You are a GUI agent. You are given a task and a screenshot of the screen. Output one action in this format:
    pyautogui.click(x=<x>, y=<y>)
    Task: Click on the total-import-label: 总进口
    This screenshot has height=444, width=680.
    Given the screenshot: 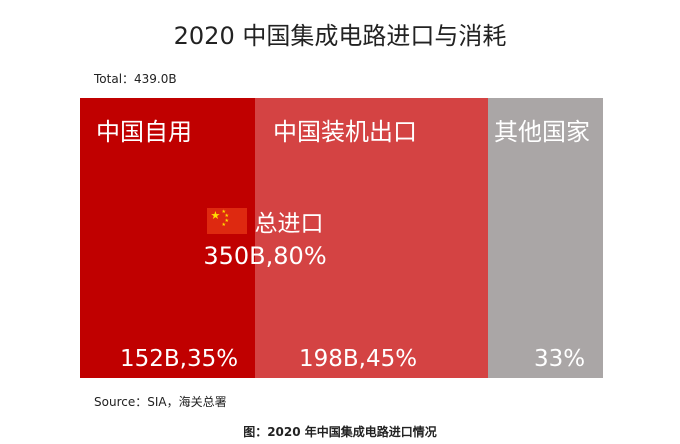 What is the action you would take?
    pyautogui.click(x=289, y=224)
    